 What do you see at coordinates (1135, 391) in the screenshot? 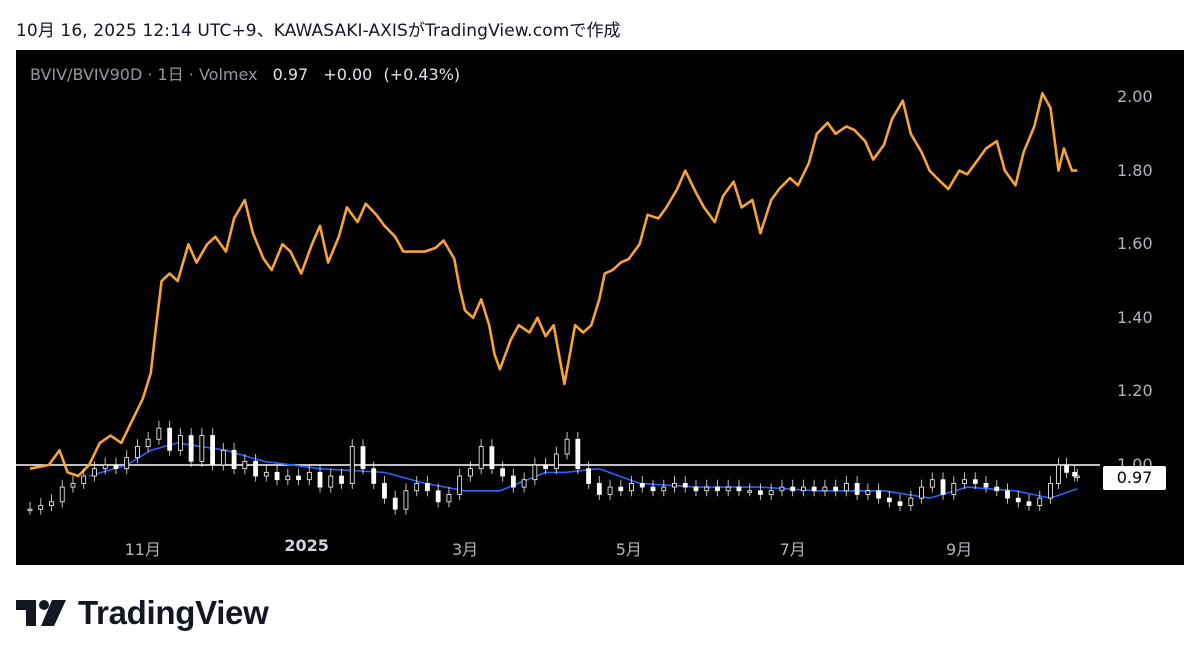
I see `y-tick-label: 1.20` at bounding box center [1135, 391].